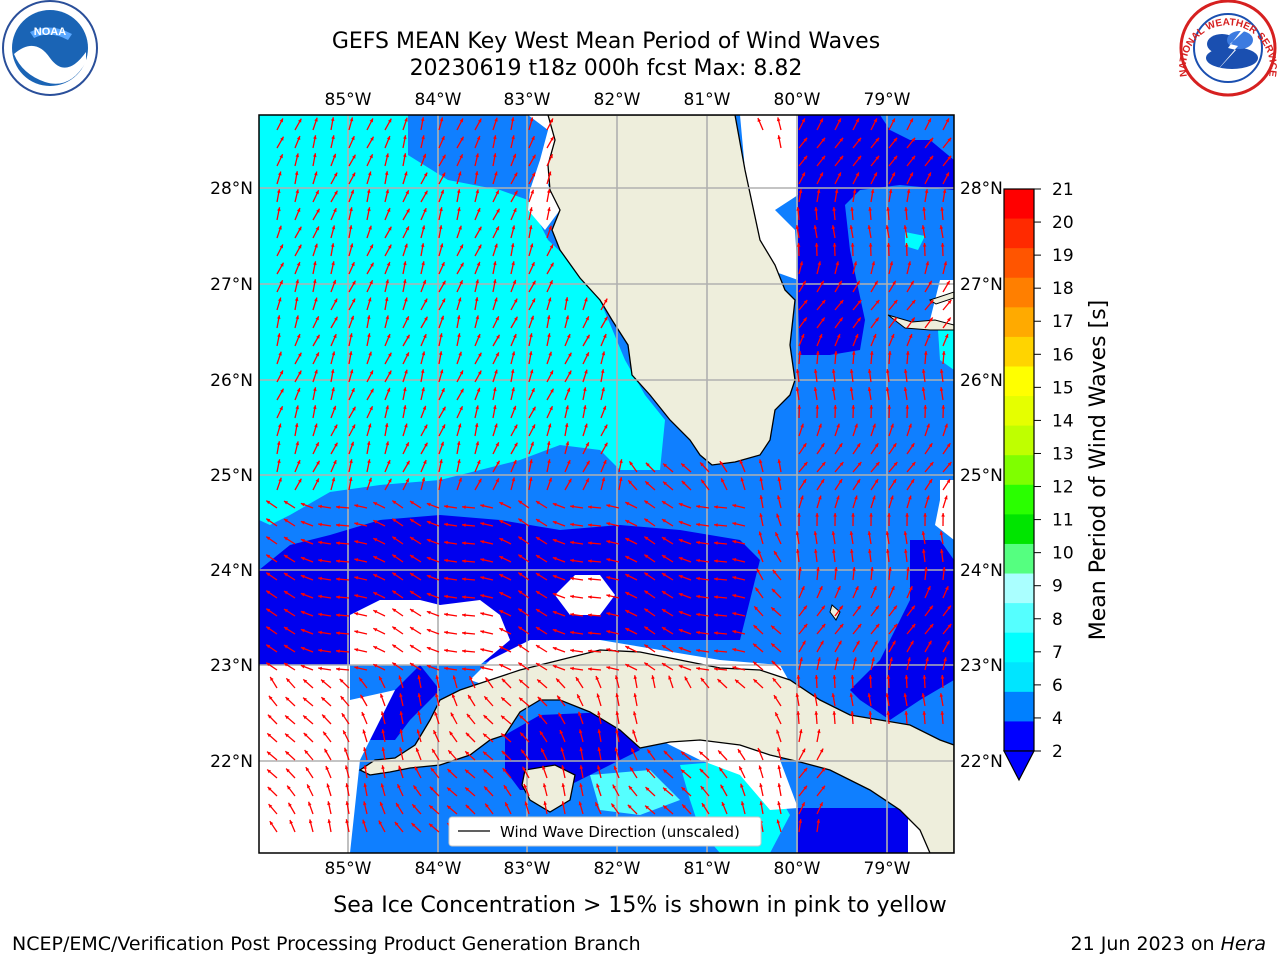  Describe the element at coordinates (920, 322) in the screenshot. I see `bahamas-island` at that location.